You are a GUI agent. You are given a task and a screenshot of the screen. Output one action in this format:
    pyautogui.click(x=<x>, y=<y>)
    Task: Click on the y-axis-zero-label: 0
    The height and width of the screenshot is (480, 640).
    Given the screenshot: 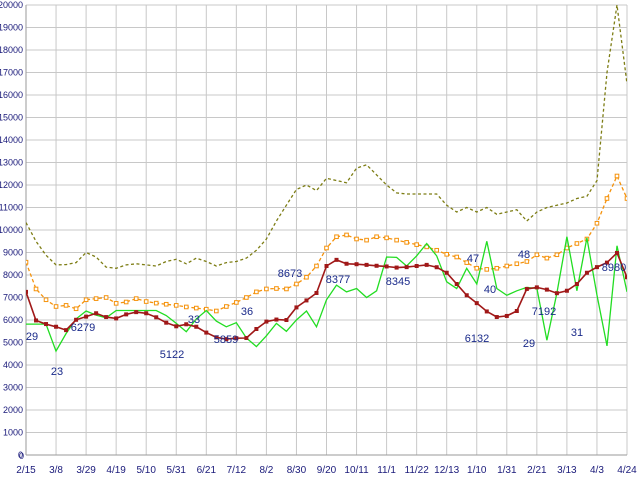 What is the action you would take?
    pyautogui.click(x=21, y=456)
    